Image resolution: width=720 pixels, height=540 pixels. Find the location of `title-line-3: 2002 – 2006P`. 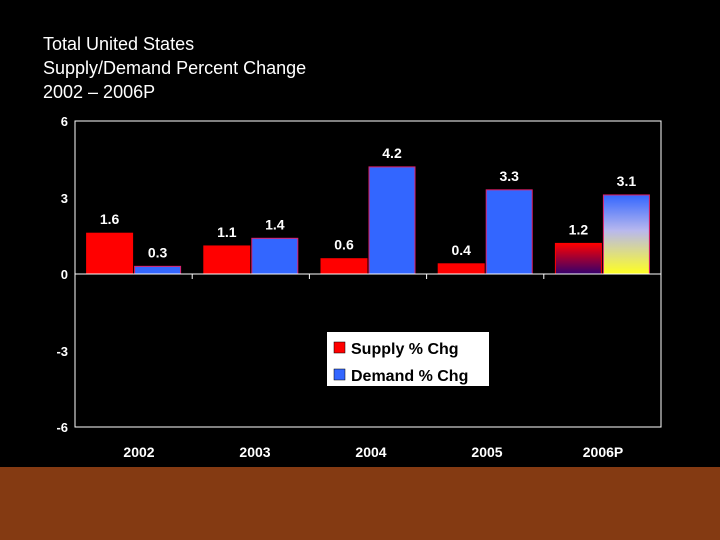

title-line-3: 2002 – 2006P is located at coordinates (99, 92).